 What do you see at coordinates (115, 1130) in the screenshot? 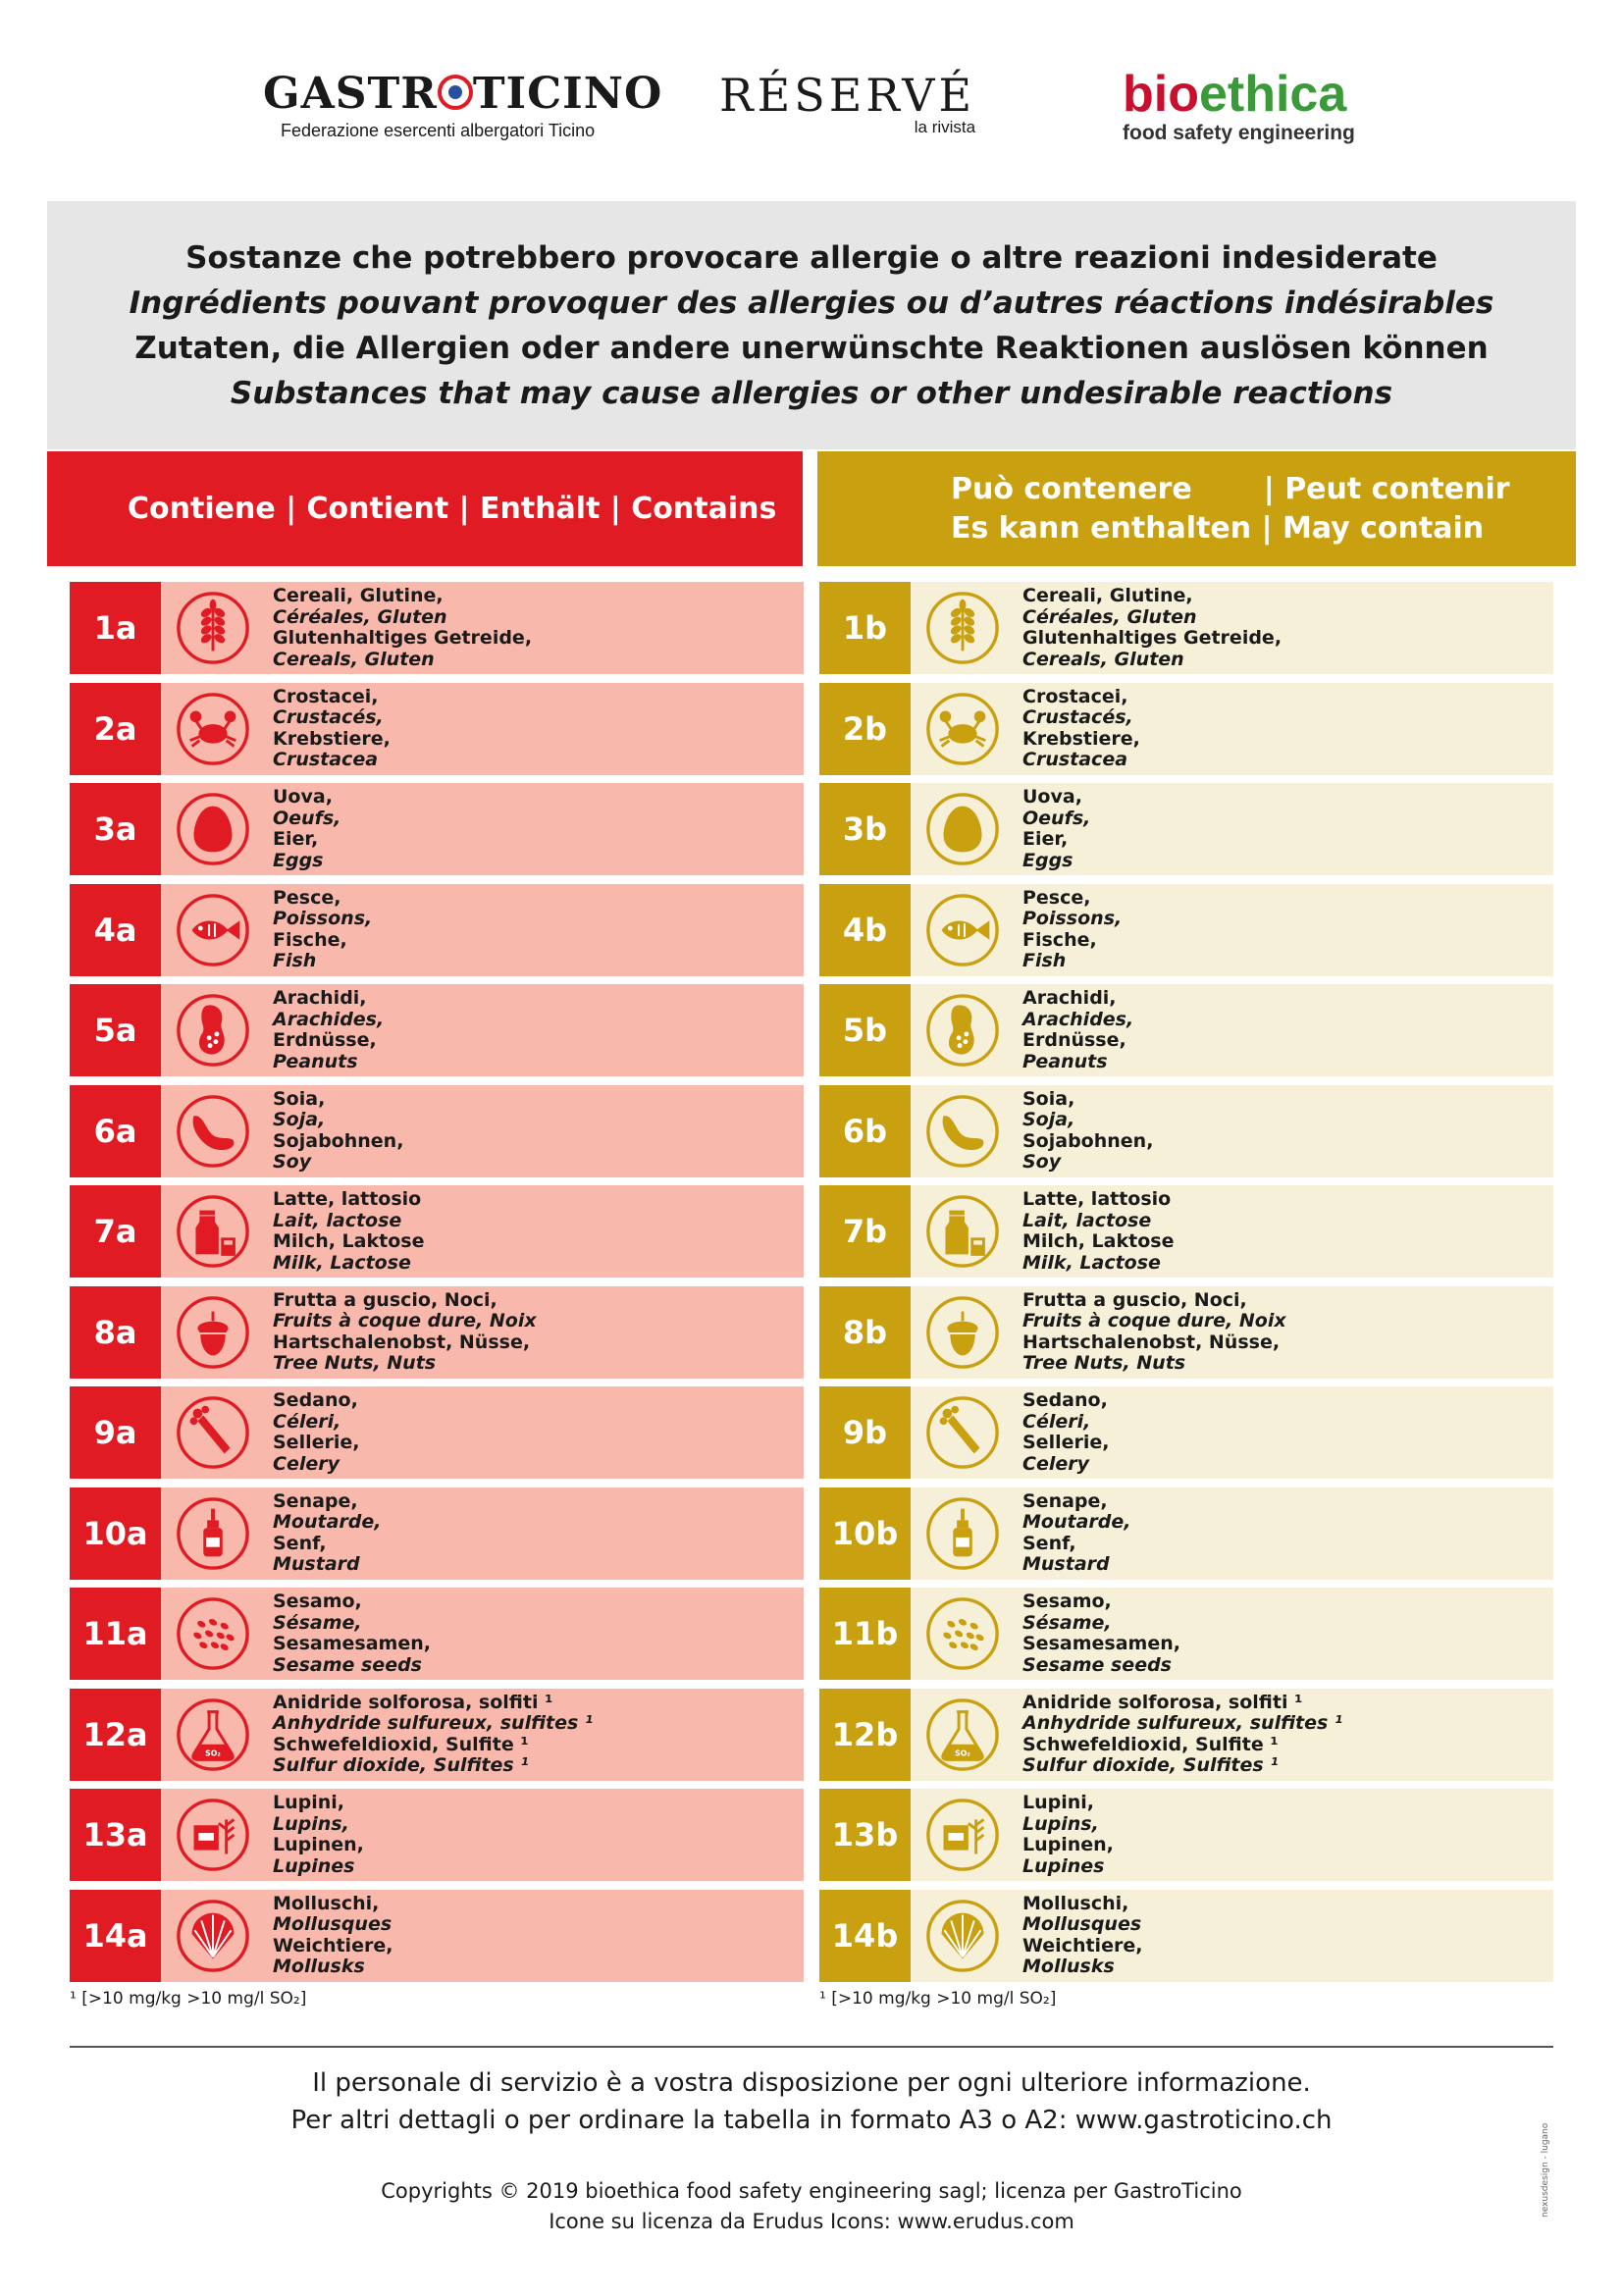
I see `allergen-code: 6a` at bounding box center [115, 1130].